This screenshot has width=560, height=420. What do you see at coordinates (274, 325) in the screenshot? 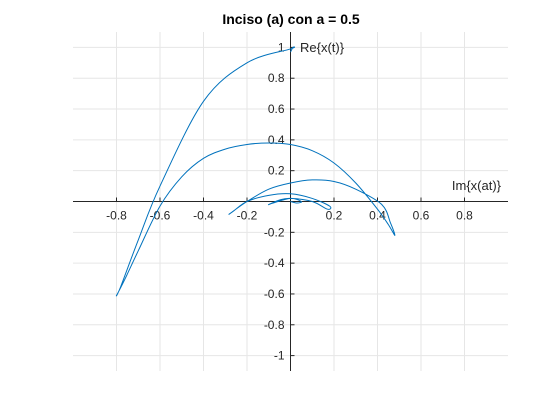
I see `y-tick-label: -0.8` at bounding box center [274, 325].